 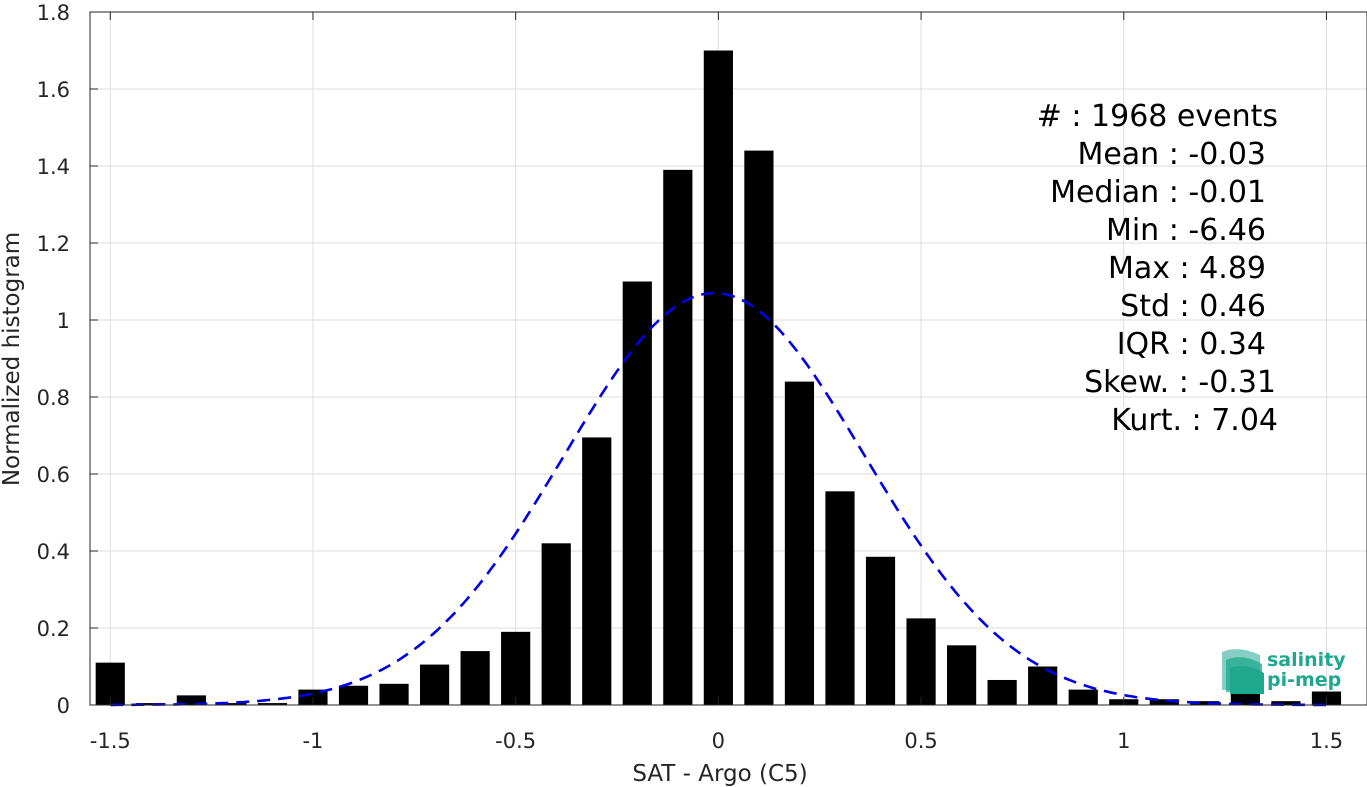 What do you see at coordinates (1243, 671) in the screenshot?
I see `wave-logo-icon` at bounding box center [1243, 671].